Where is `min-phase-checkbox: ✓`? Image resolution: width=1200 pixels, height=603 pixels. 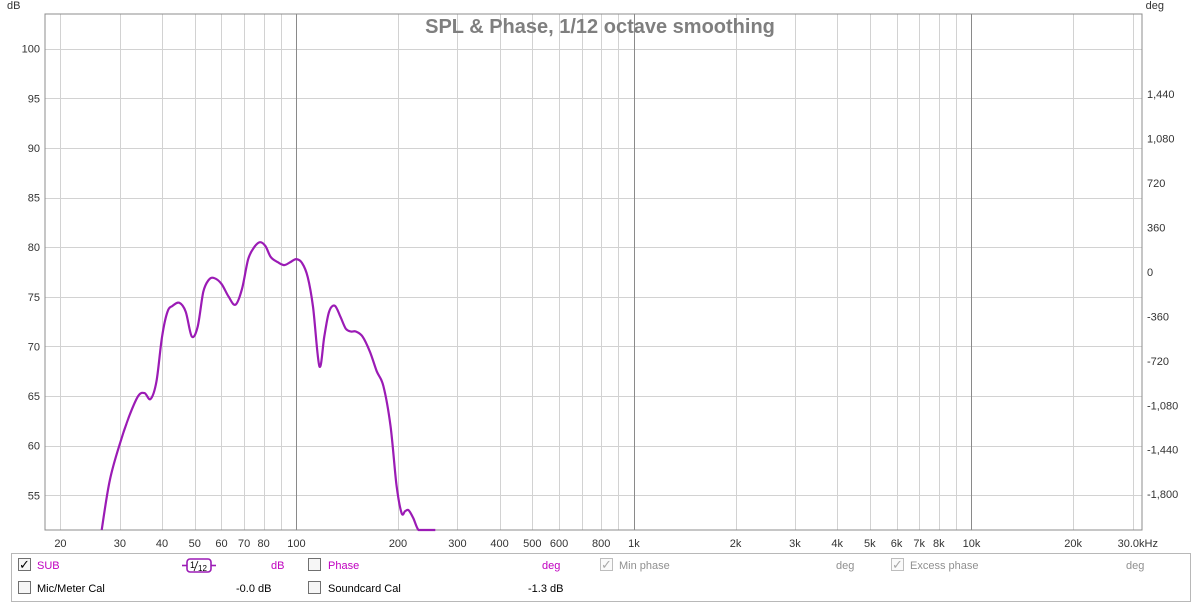 min-phase-checkbox: ✓ is located at coordinates (606, 564).